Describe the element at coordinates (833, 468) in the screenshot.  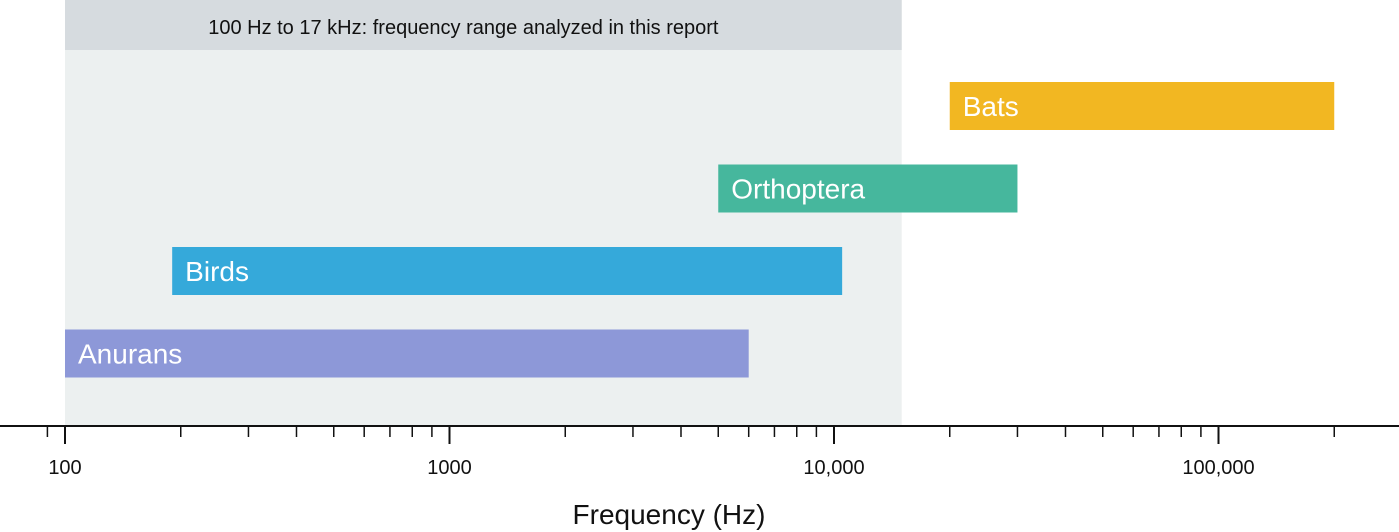
I see `x-tick-label: 10,000` at that location.